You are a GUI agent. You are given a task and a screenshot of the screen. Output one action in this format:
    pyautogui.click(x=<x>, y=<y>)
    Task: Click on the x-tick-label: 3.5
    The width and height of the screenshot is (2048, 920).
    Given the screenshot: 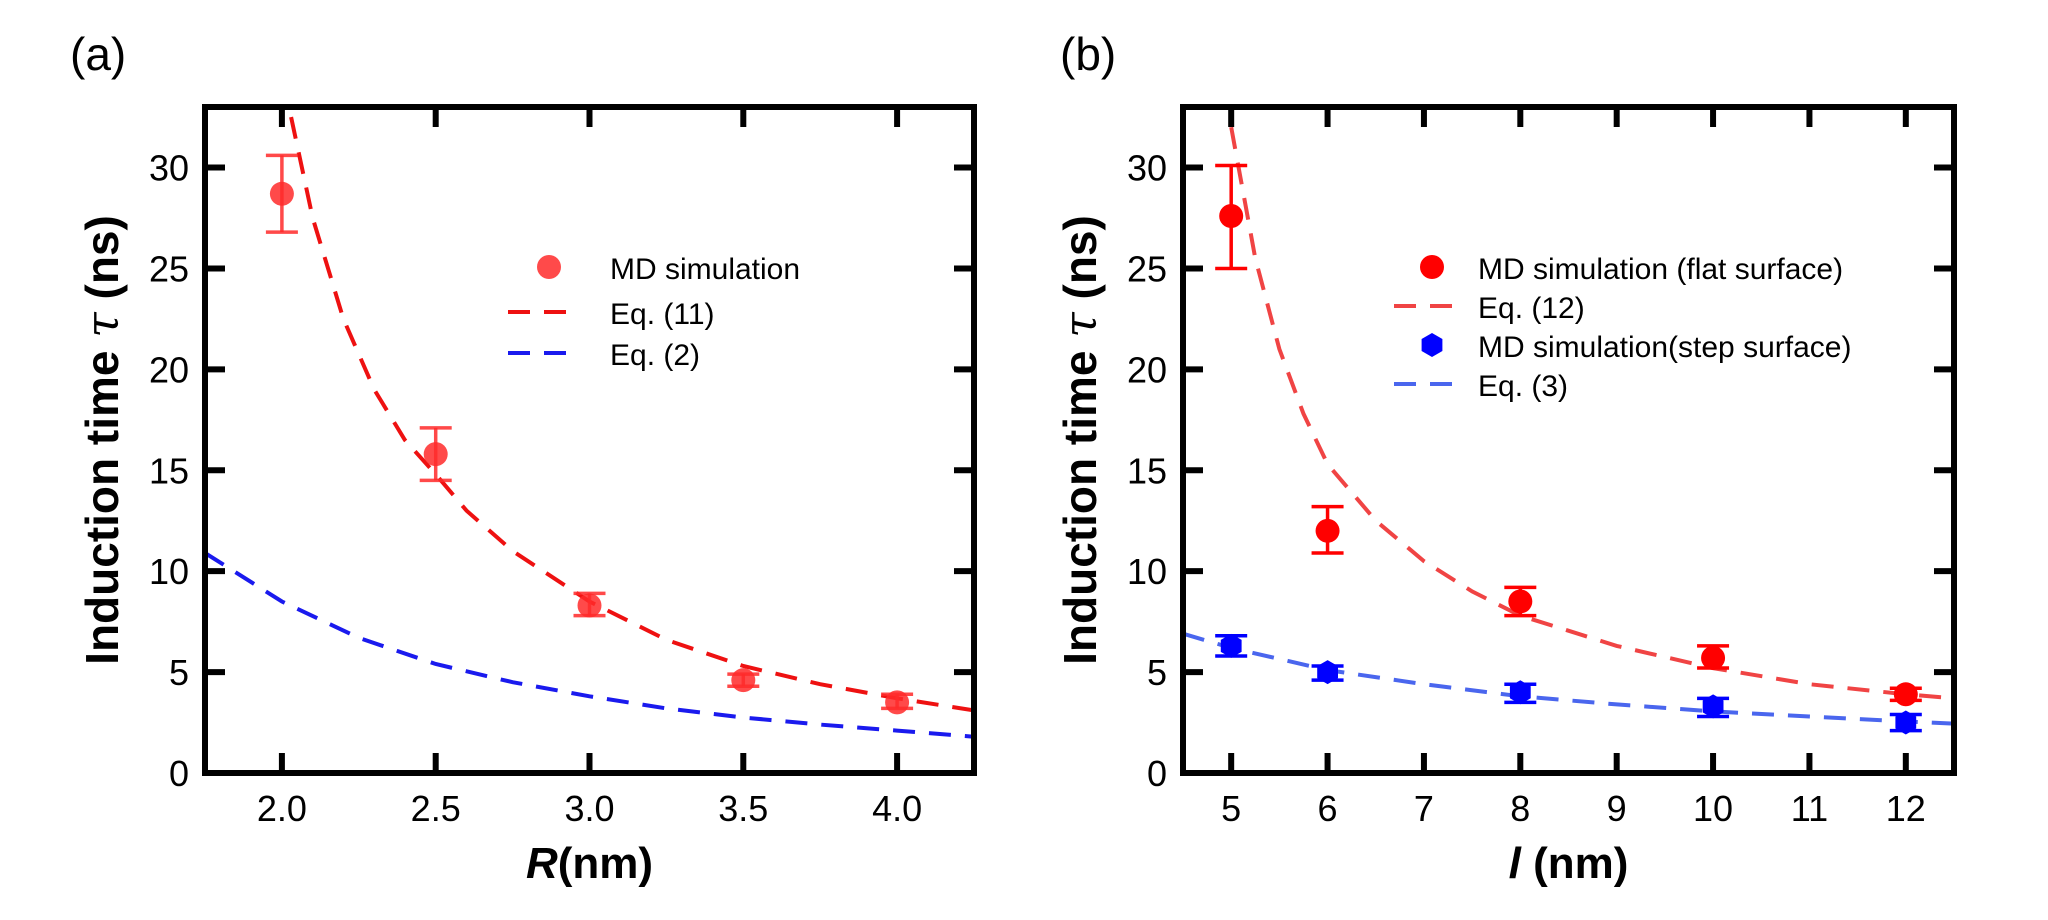 What is the action you would take?
    pyautogui.click(x=743, y=808)
    